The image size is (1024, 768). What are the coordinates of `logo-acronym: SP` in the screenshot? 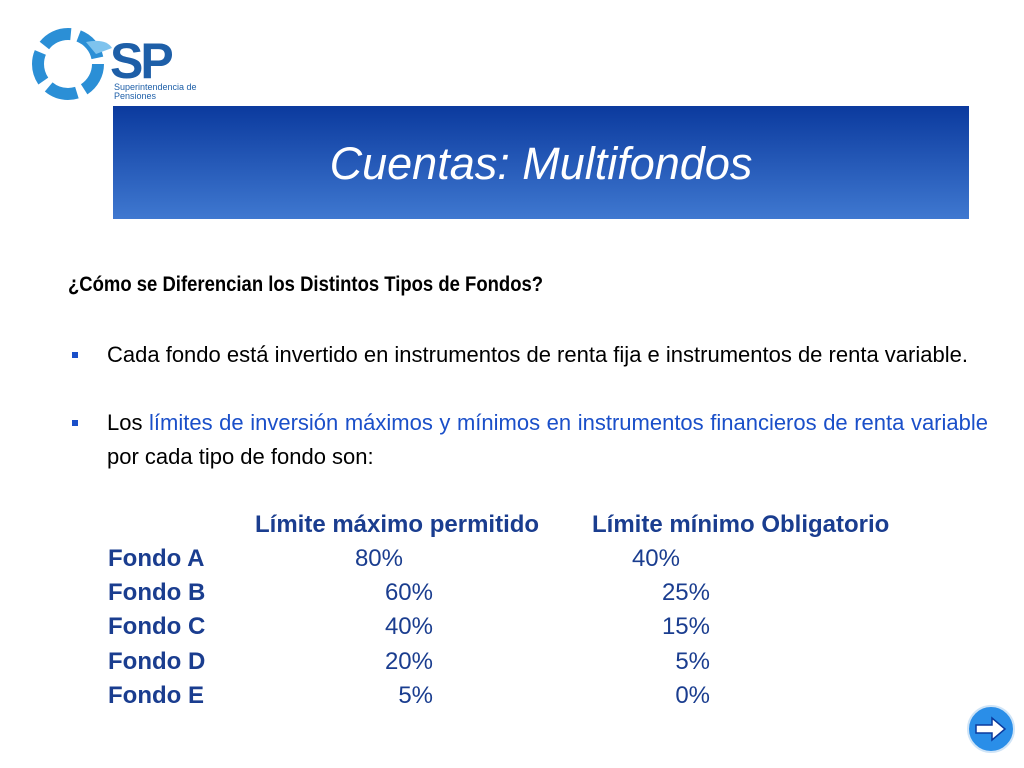 It's located at (142, 61).